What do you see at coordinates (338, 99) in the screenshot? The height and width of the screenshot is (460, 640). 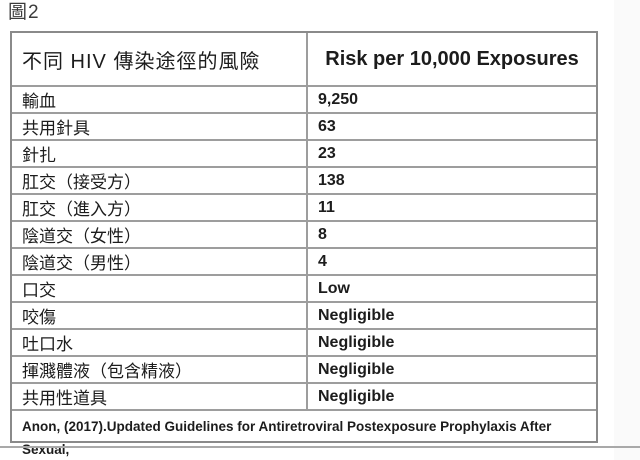 I see `row-value: 9,250` at bounding box center [338, 99].